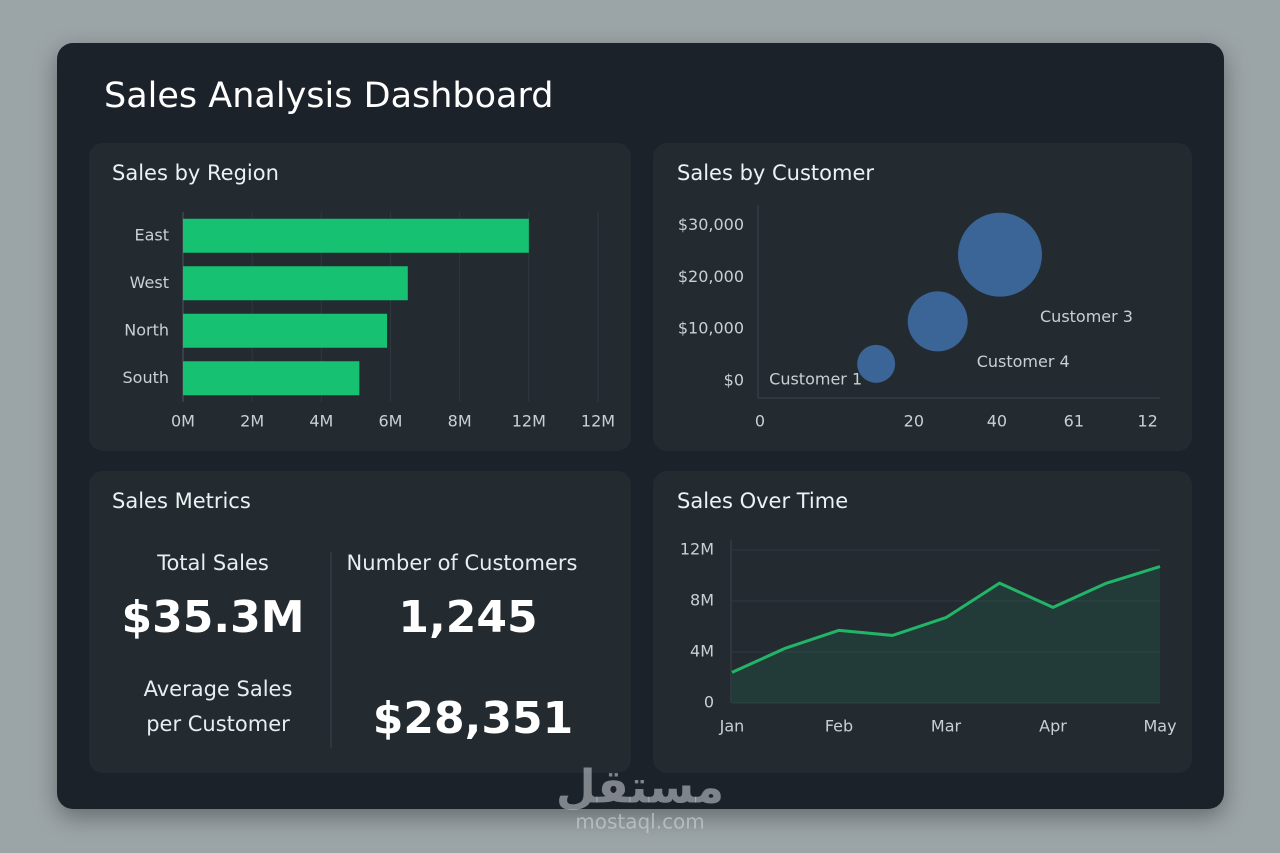 The height and width of the screenshot is (853, 1280). What do you see at coordinates (640, 787) in the screenshot?
I see `watermark: مستقل` at bounding box center [640, 787].